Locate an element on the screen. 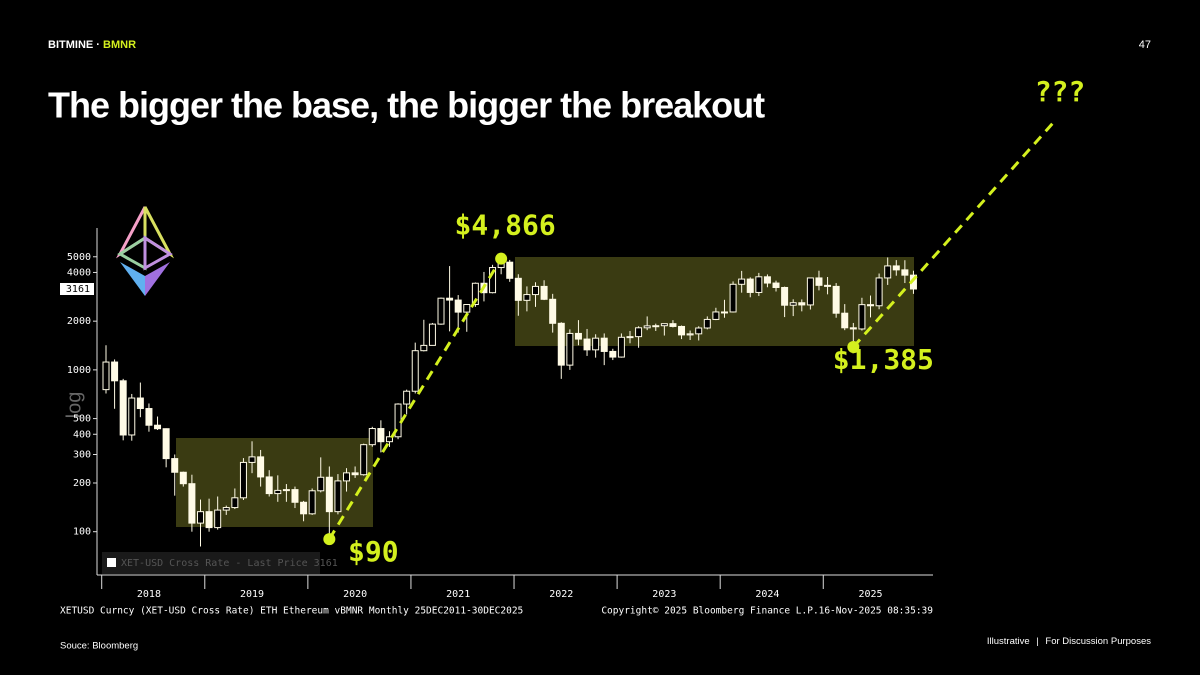 This screenshot has height=675, width=1200. x-tick-label: 2025 is located at coordinates (870, 594).